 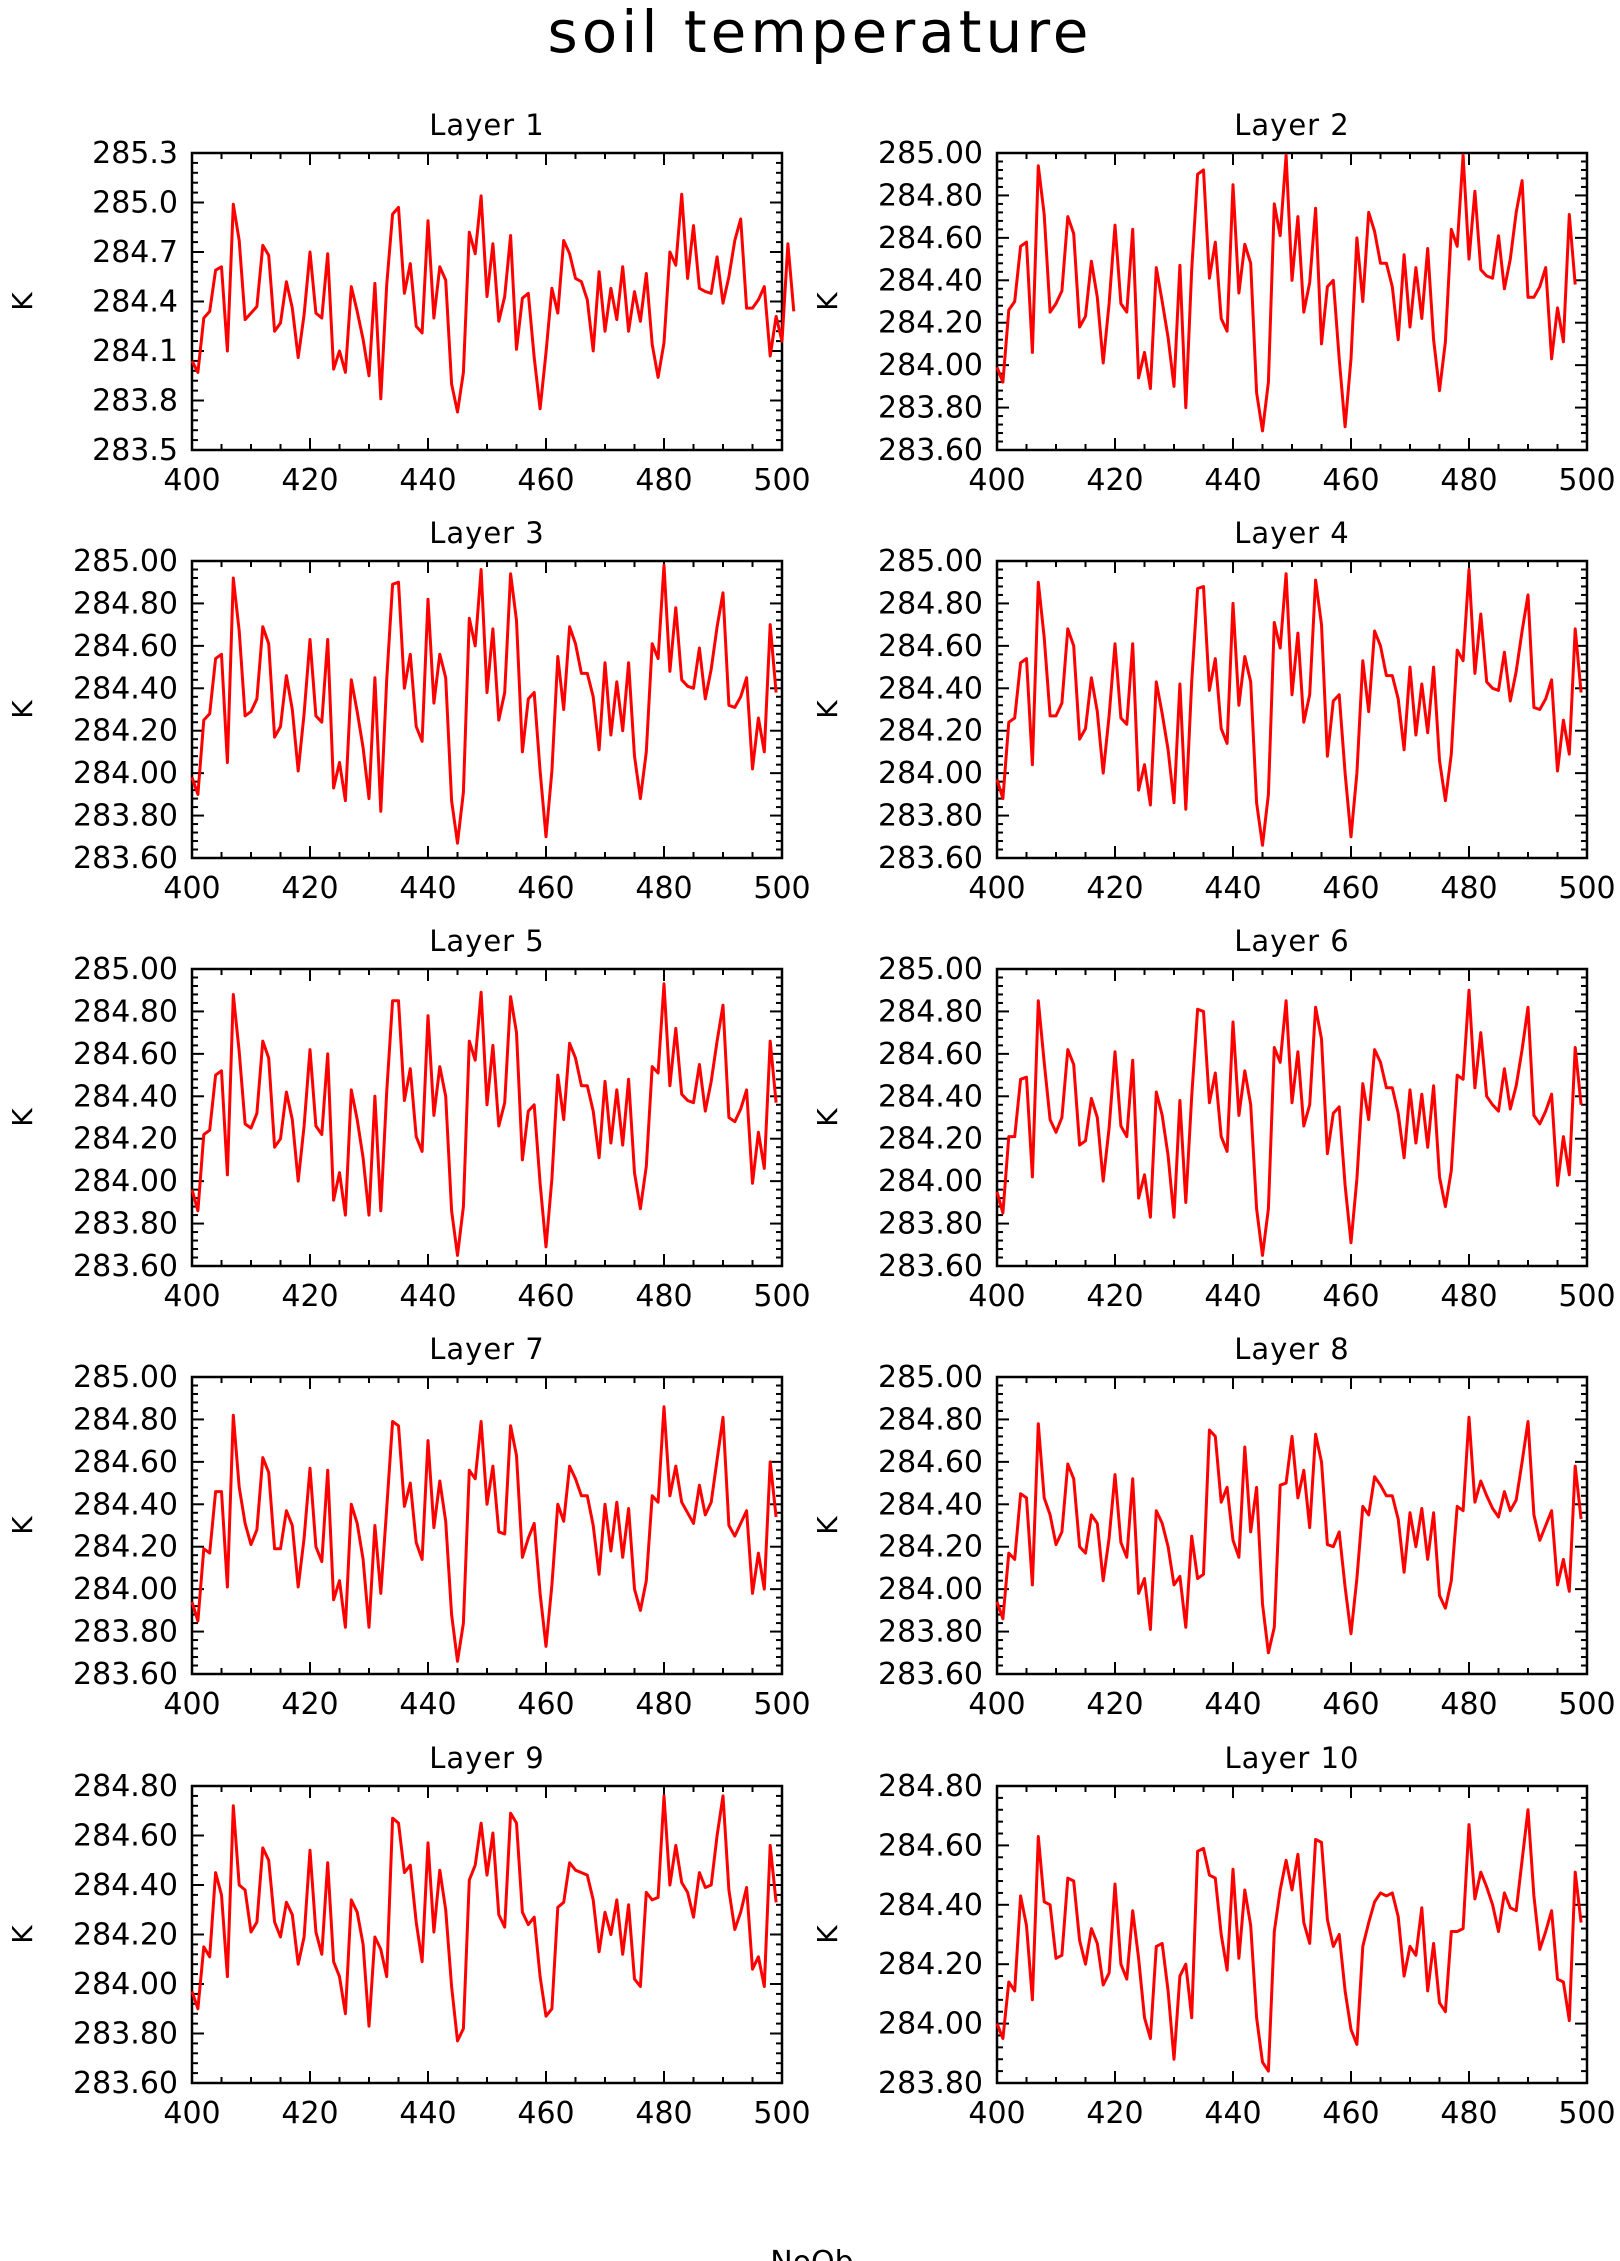 What do you see at coordinates (487, 1349) in the screenshot?
I see `panel-title: Layer 7` at bounding box center [487, 1349].